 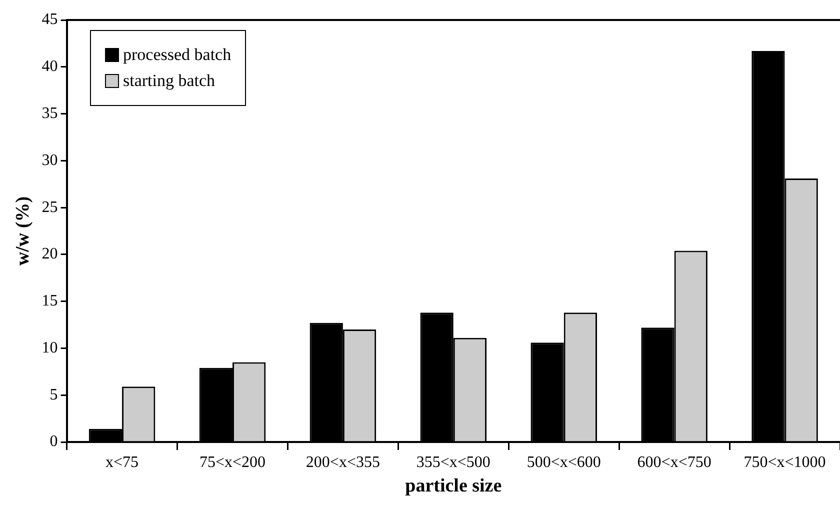 I want to click on y-tick-label: 40, so click(x=50, y=67).